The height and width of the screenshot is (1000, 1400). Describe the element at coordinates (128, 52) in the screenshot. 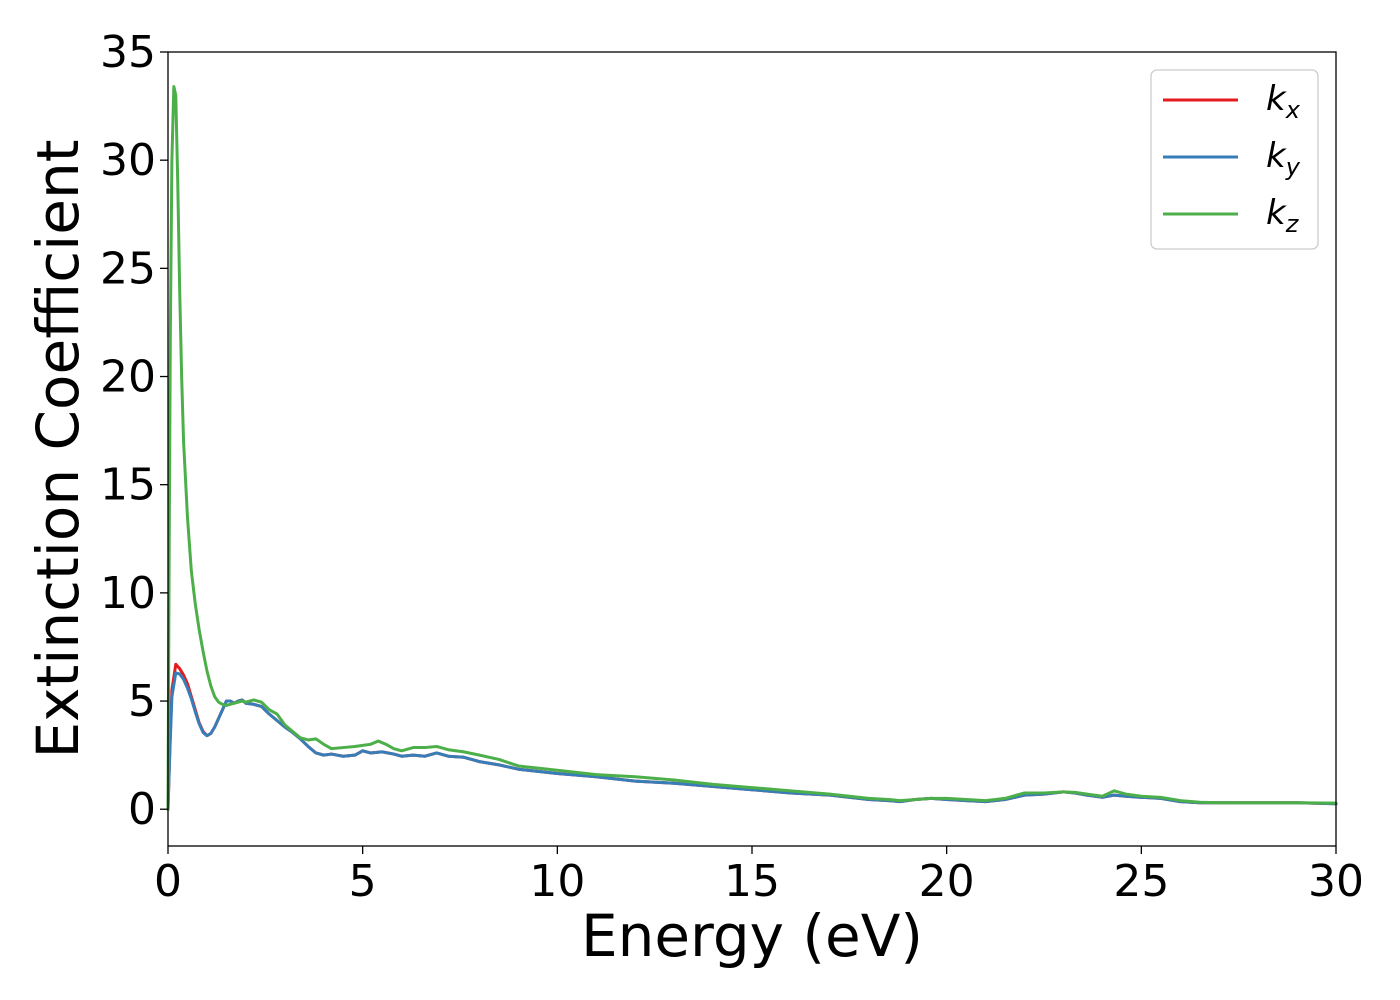

I see `y-tick-label: 35` at that location.